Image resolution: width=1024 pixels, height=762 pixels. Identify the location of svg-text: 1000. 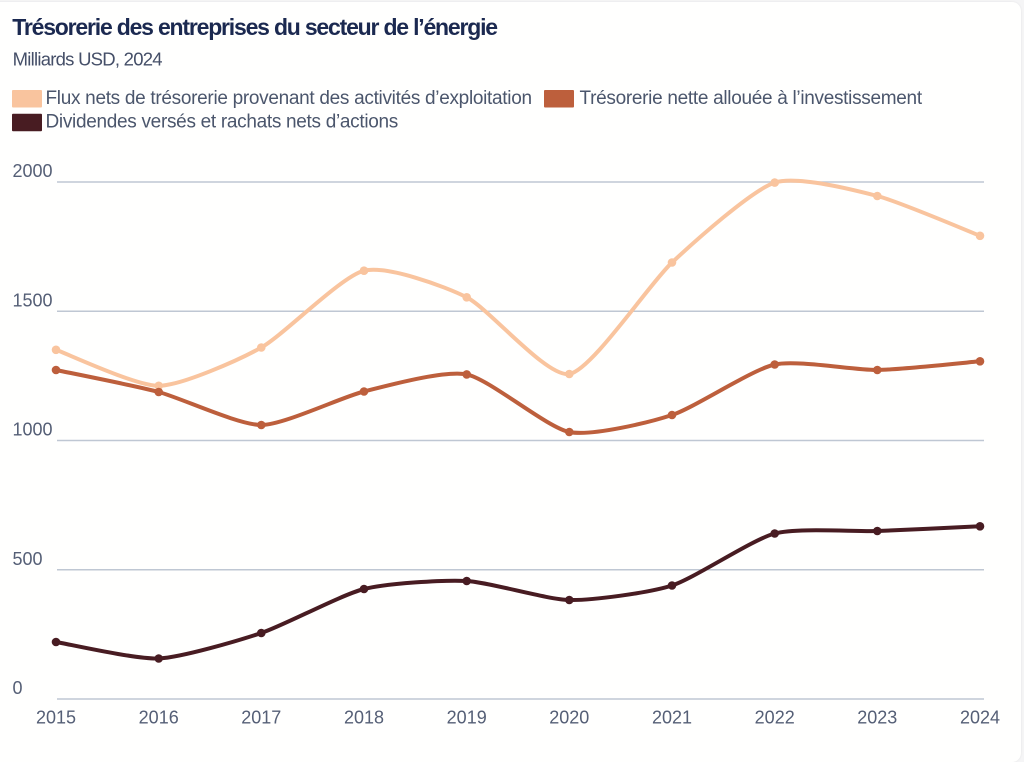
(33, 430).